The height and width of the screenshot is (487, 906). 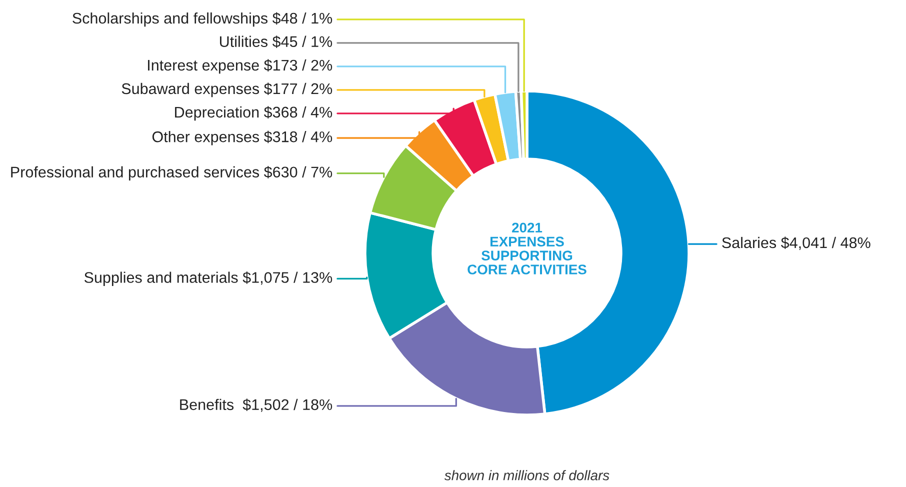 I want to click on text: shown in millions of dollars, so click(x=527, y=475).